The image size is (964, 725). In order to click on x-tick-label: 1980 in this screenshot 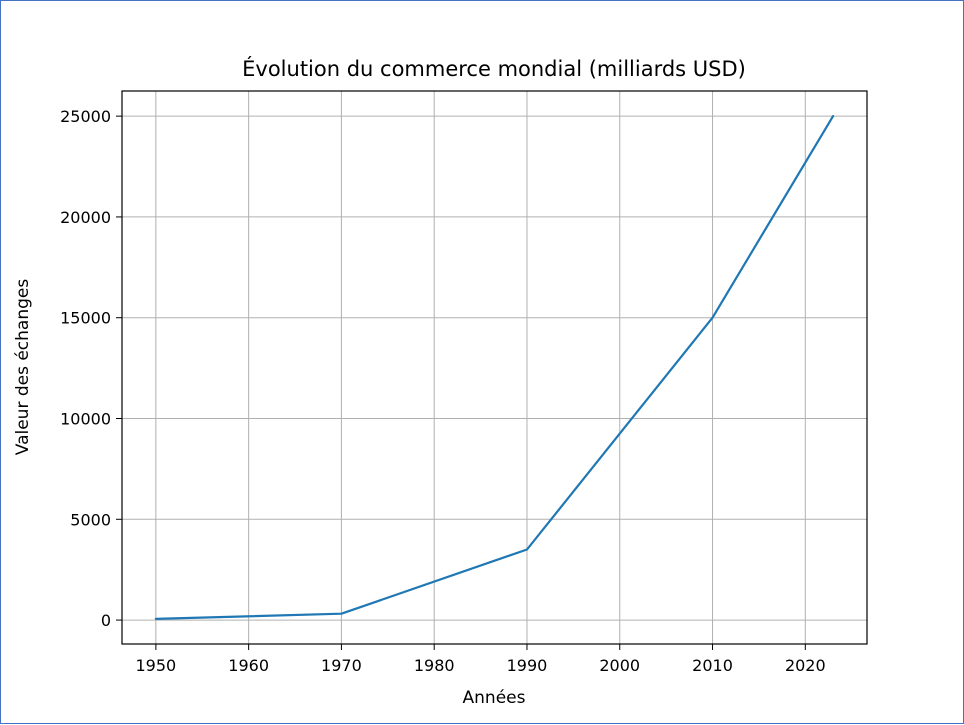, I will do `click(434, 665)`.